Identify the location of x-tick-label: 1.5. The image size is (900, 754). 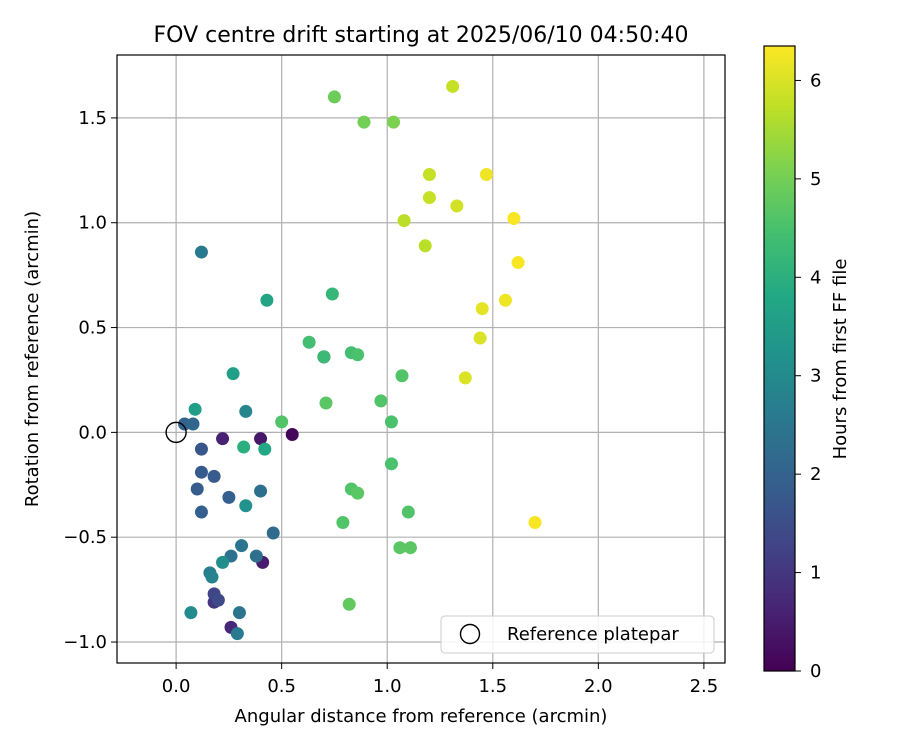
(492, 686).